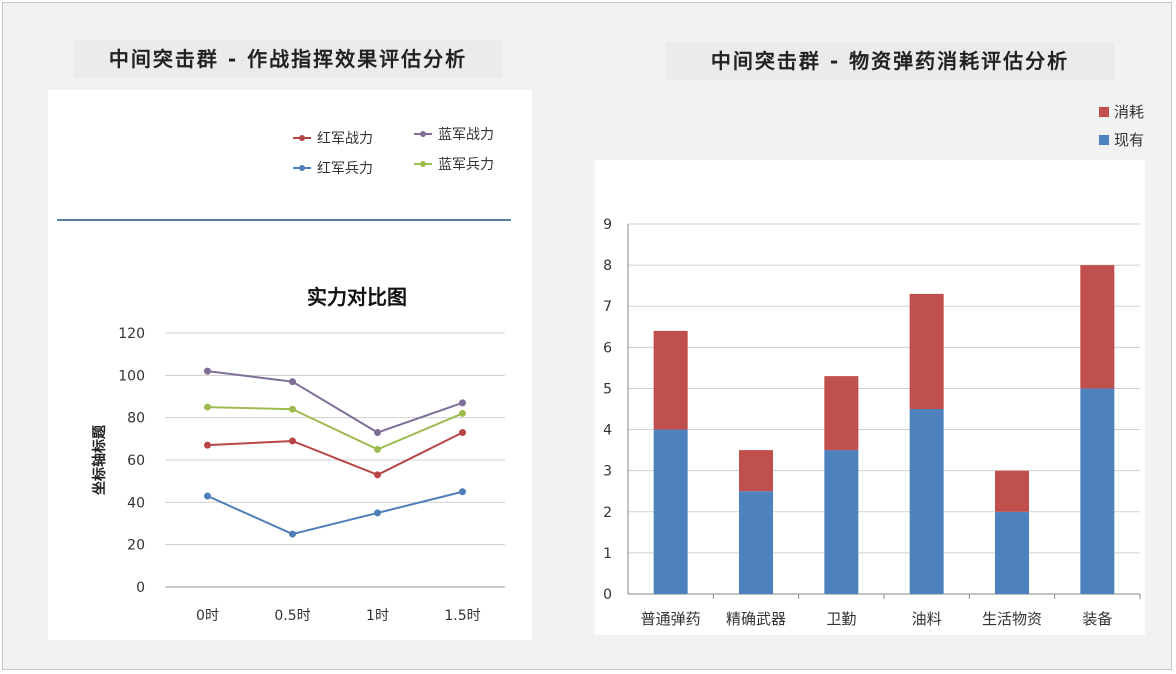  Describe the element at coordinates (841, 619) in the screenshot. I see `bar-chart-x-tick-label: 卫勤` at that location.